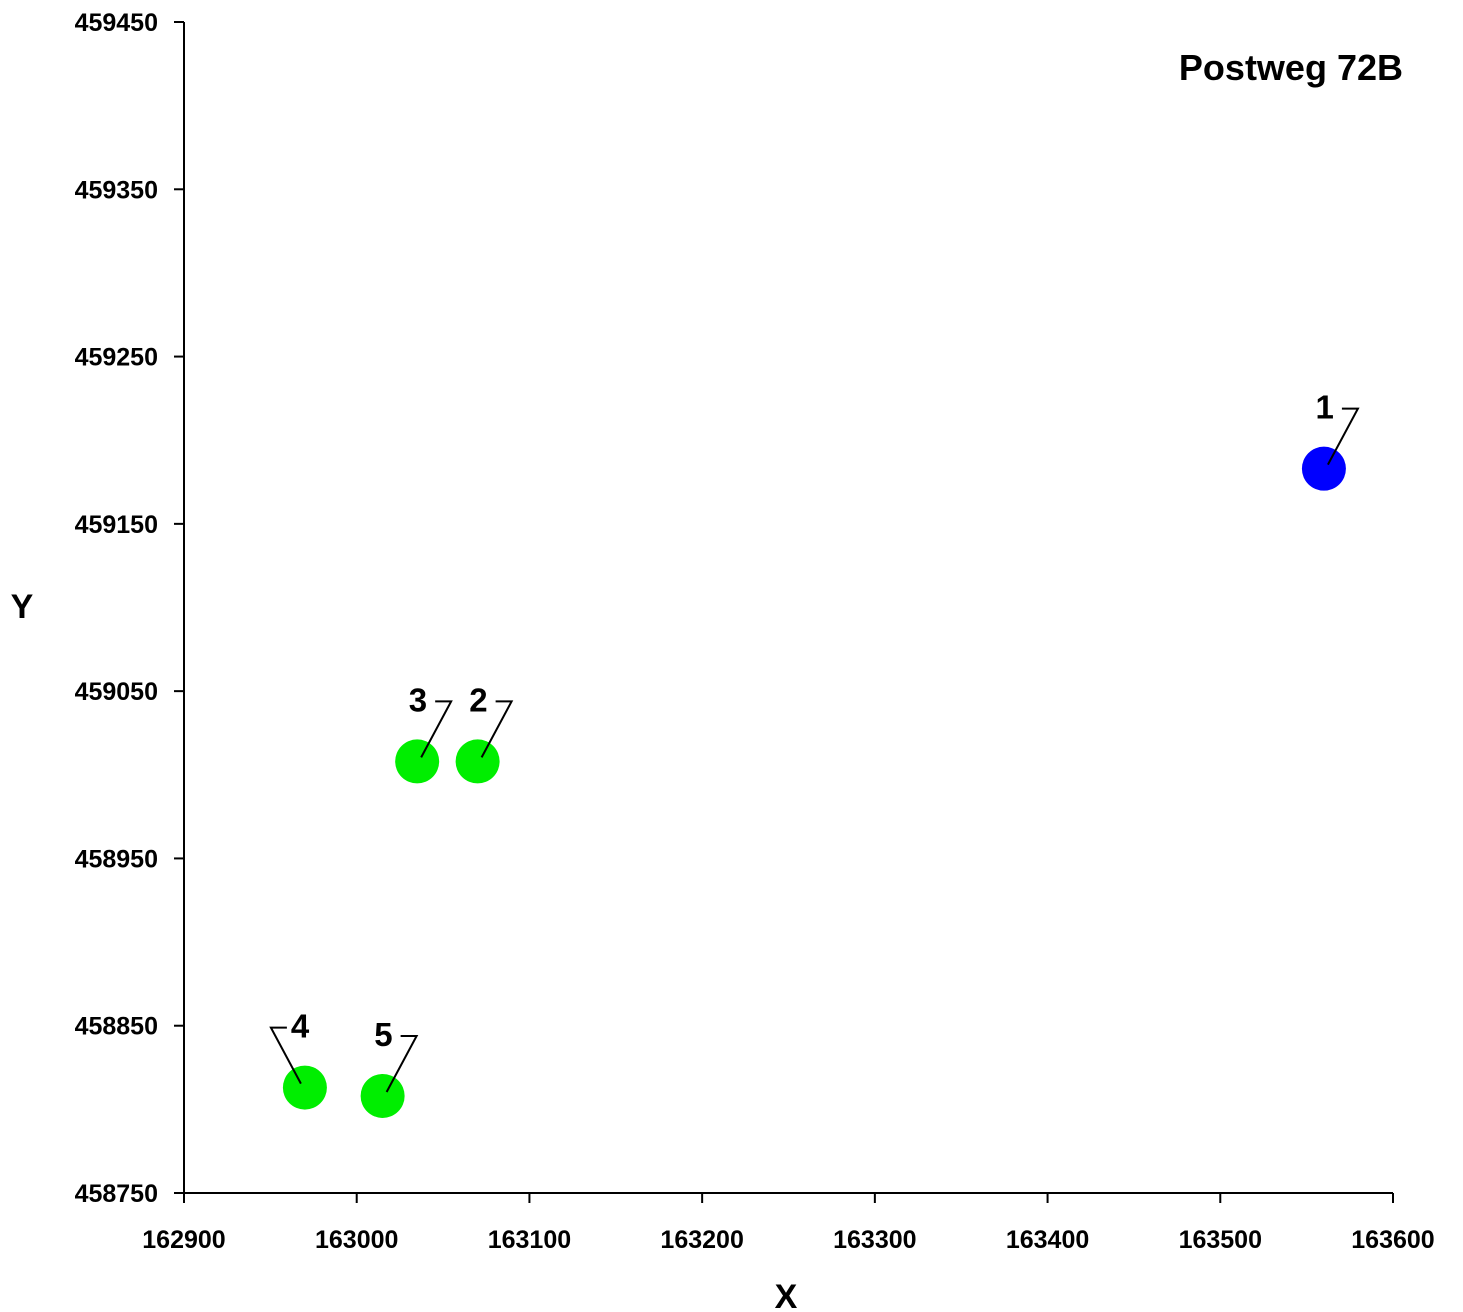 This screenshot has height=1312, width=1463. I want to click on point-label: 4, so click(300, 1026).